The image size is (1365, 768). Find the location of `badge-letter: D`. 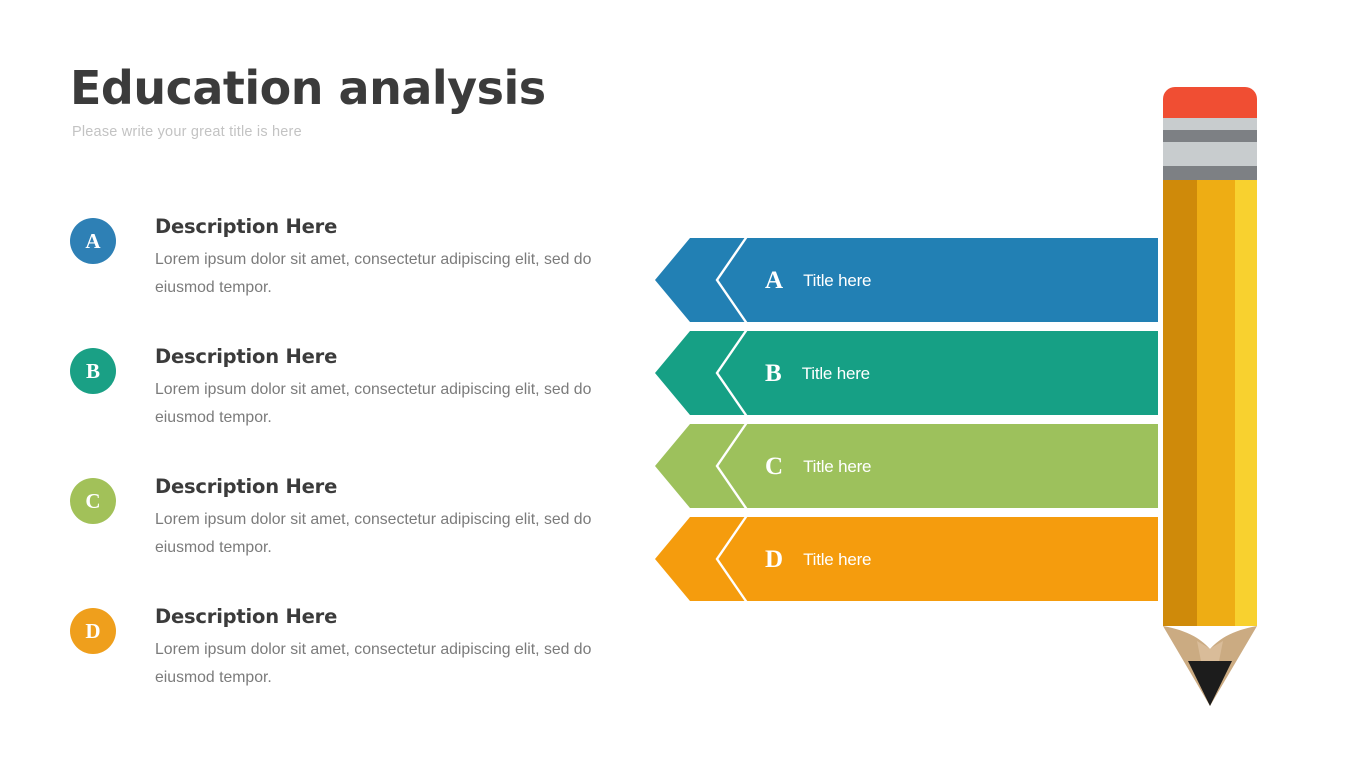

badge-letter: D is located at coordinates (93, 630).